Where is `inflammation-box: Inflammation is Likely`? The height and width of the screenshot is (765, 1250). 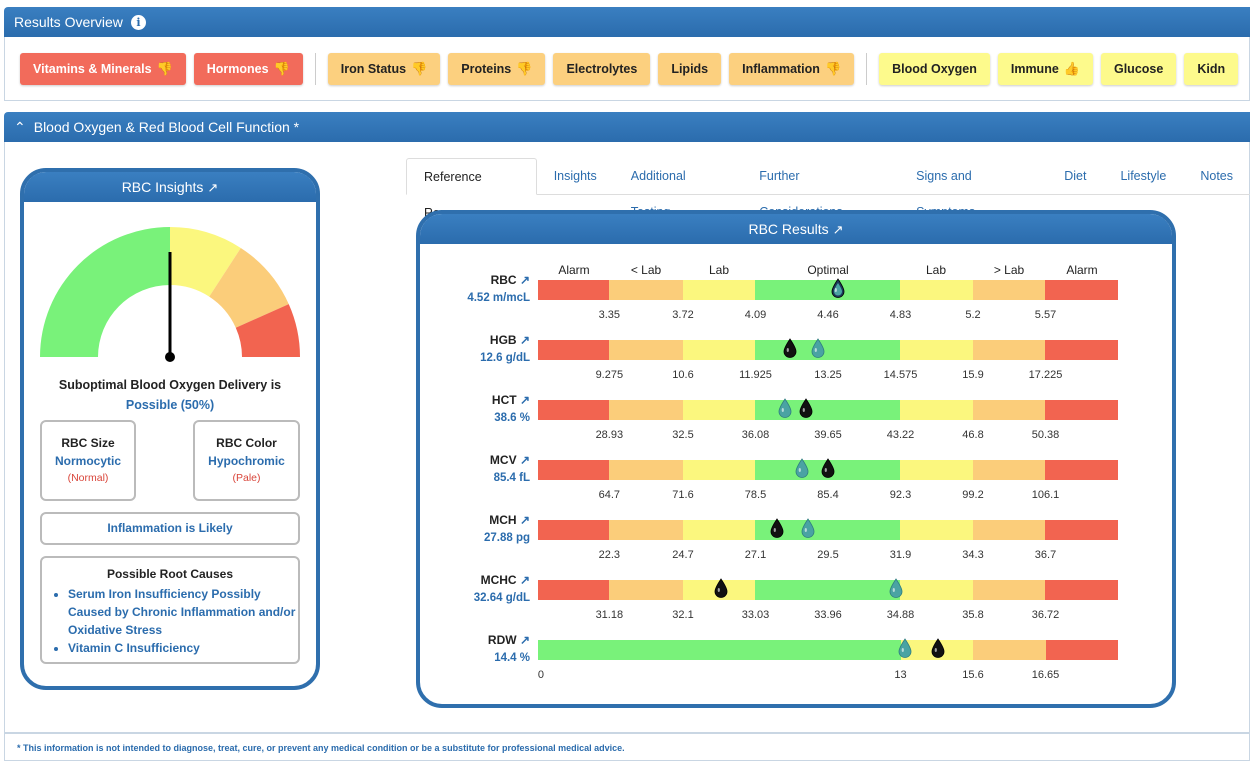
inflammation-box: Inflammation is Likely is located at coordinates (170, 528).